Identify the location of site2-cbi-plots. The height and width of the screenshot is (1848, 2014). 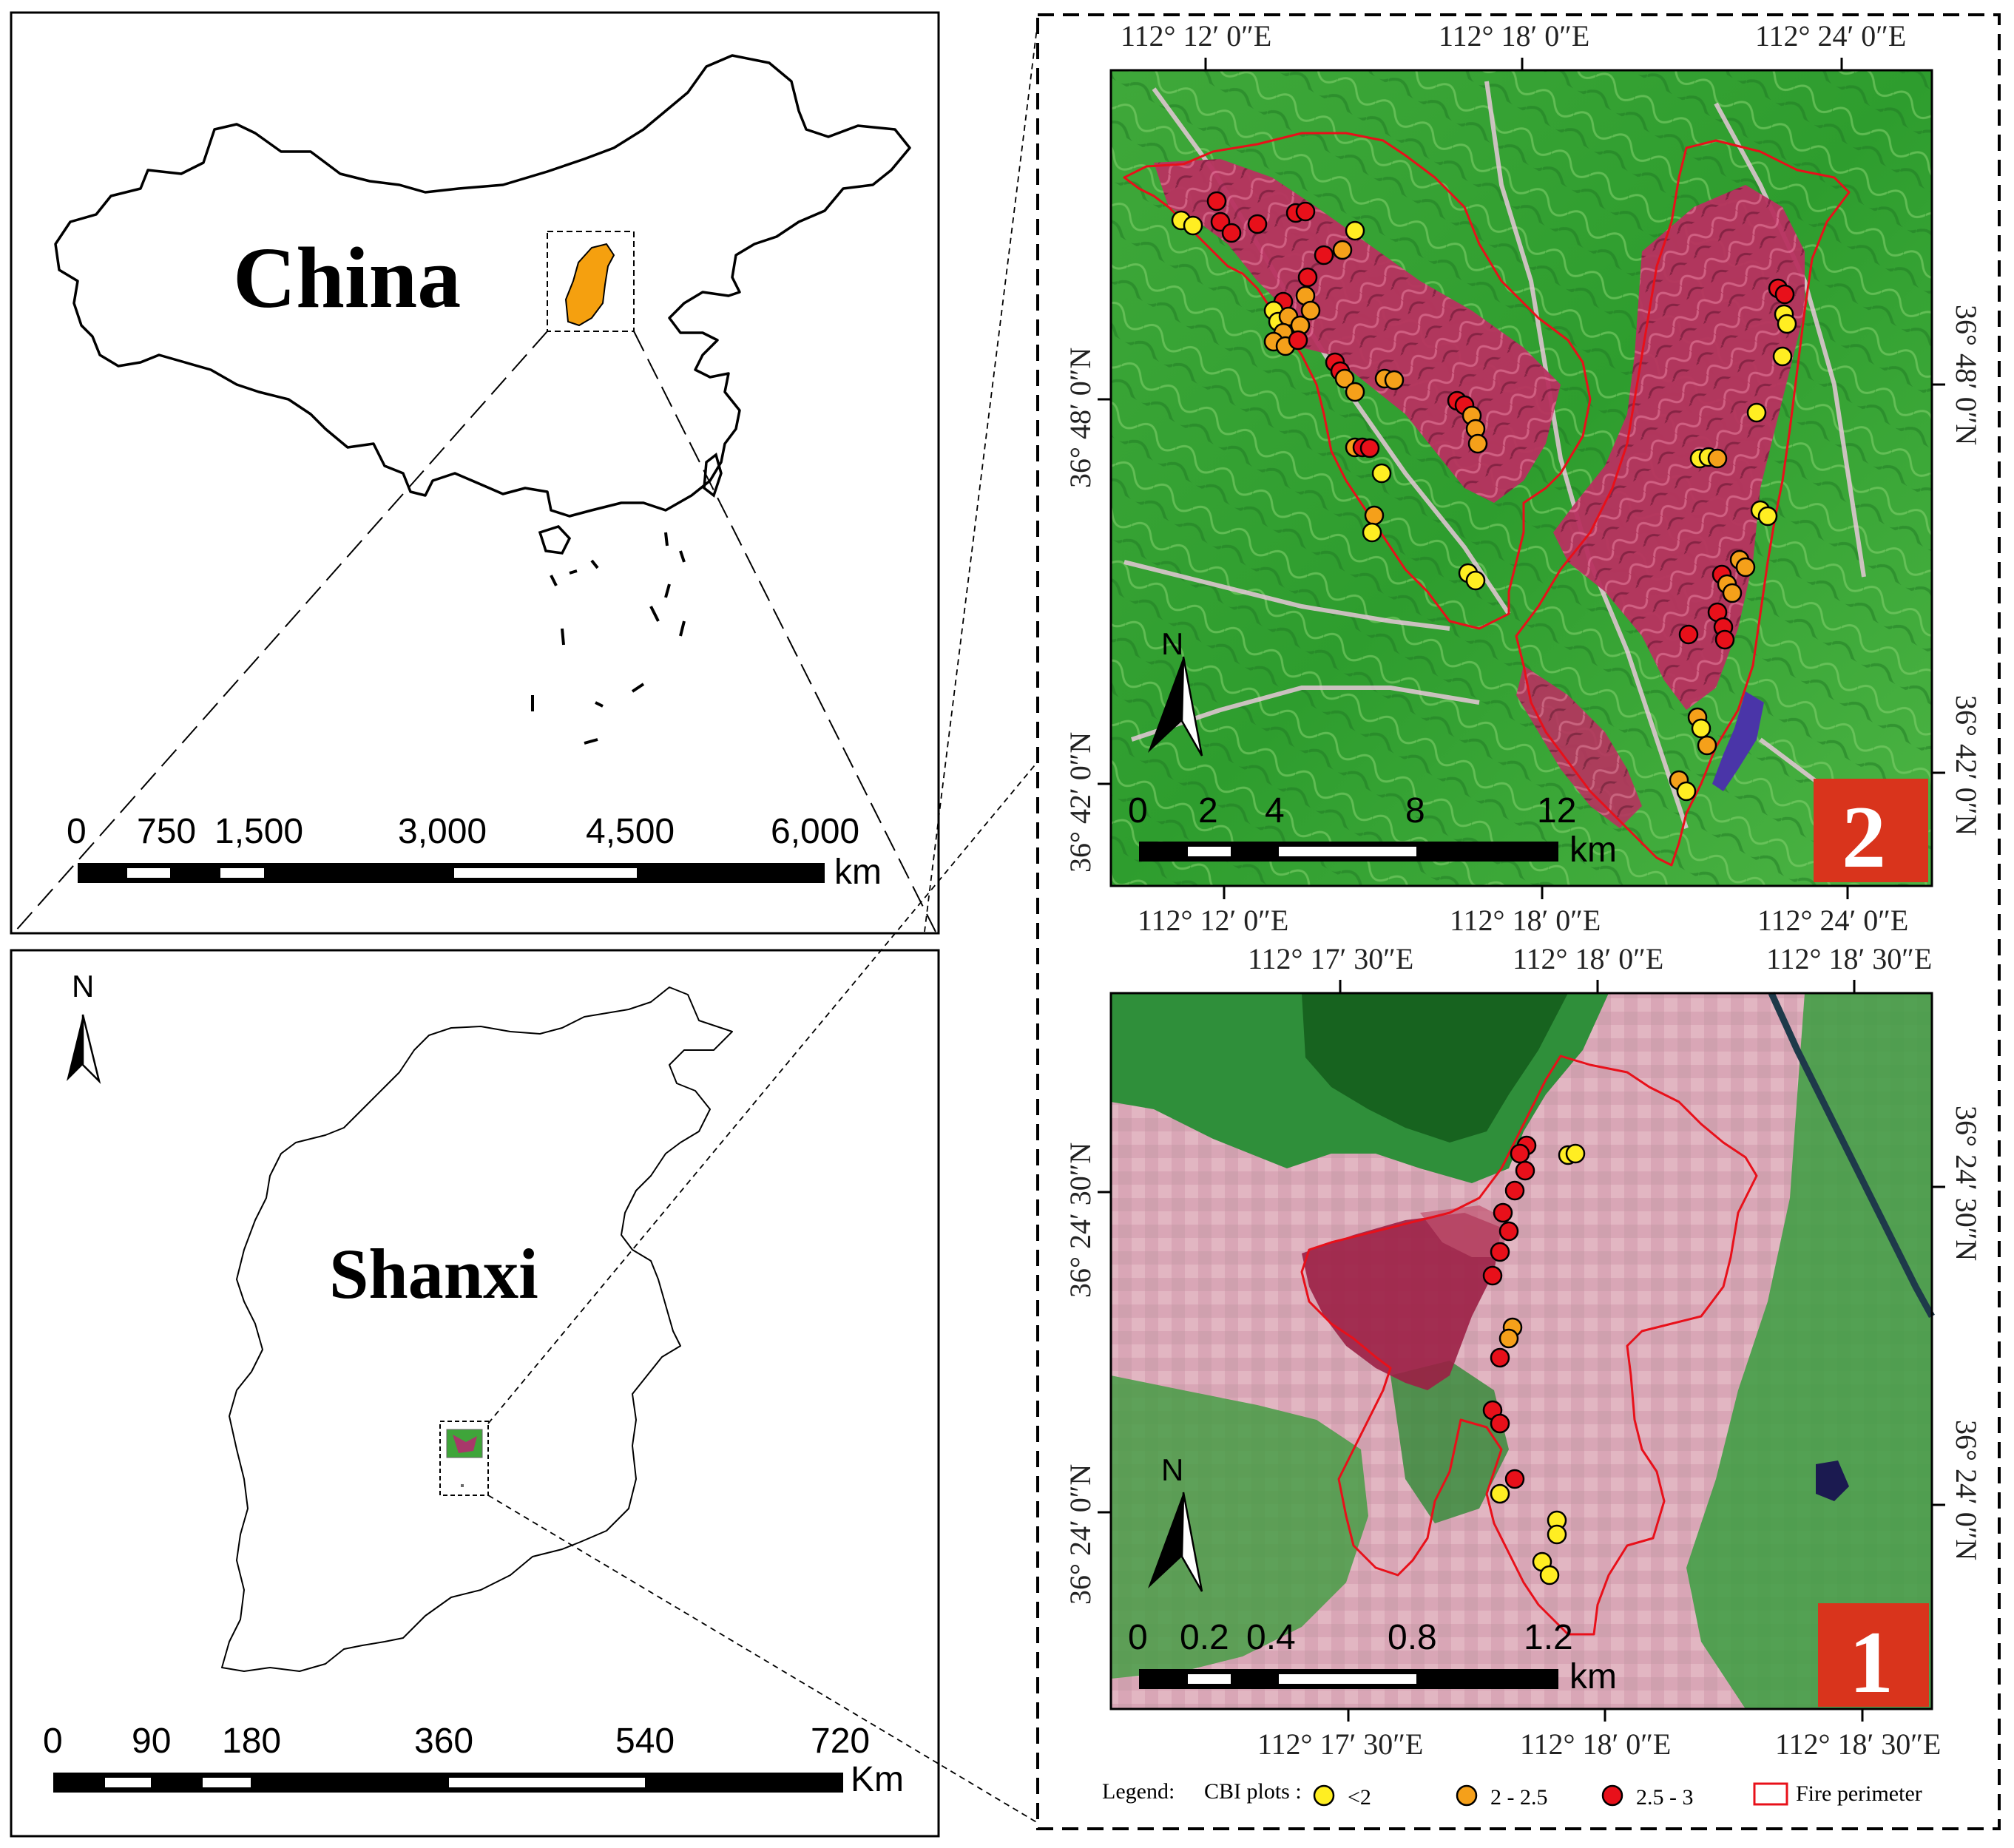
(1484, 497).